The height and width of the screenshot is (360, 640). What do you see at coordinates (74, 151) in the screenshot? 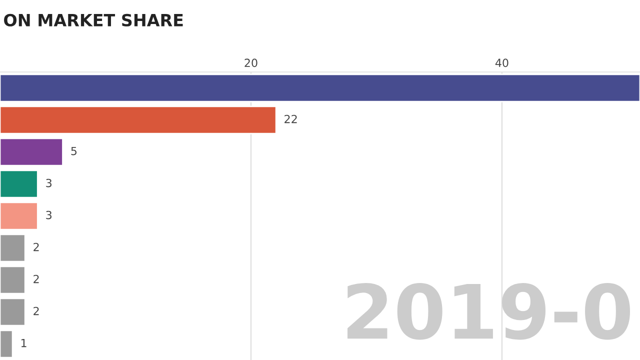
I see `data-label: 5` at bounding box center [74, 151].